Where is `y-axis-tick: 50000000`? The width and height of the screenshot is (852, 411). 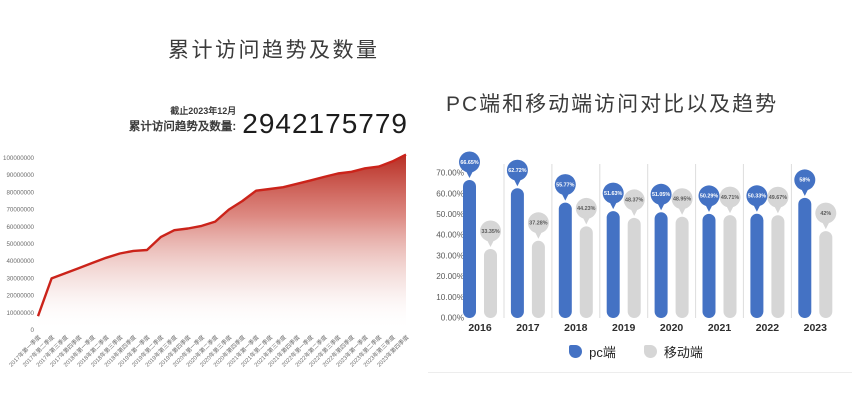
y-axis-tick: 50000000 is located at coordinates (20, 244).